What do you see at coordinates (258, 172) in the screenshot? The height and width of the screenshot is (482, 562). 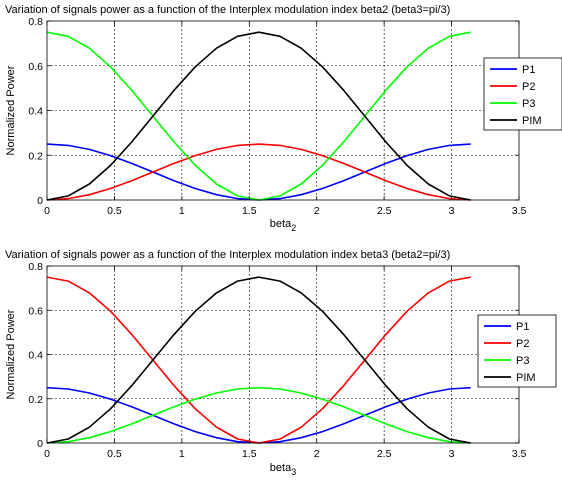 I see `series-line-p2` at bounding box center [258, 172].